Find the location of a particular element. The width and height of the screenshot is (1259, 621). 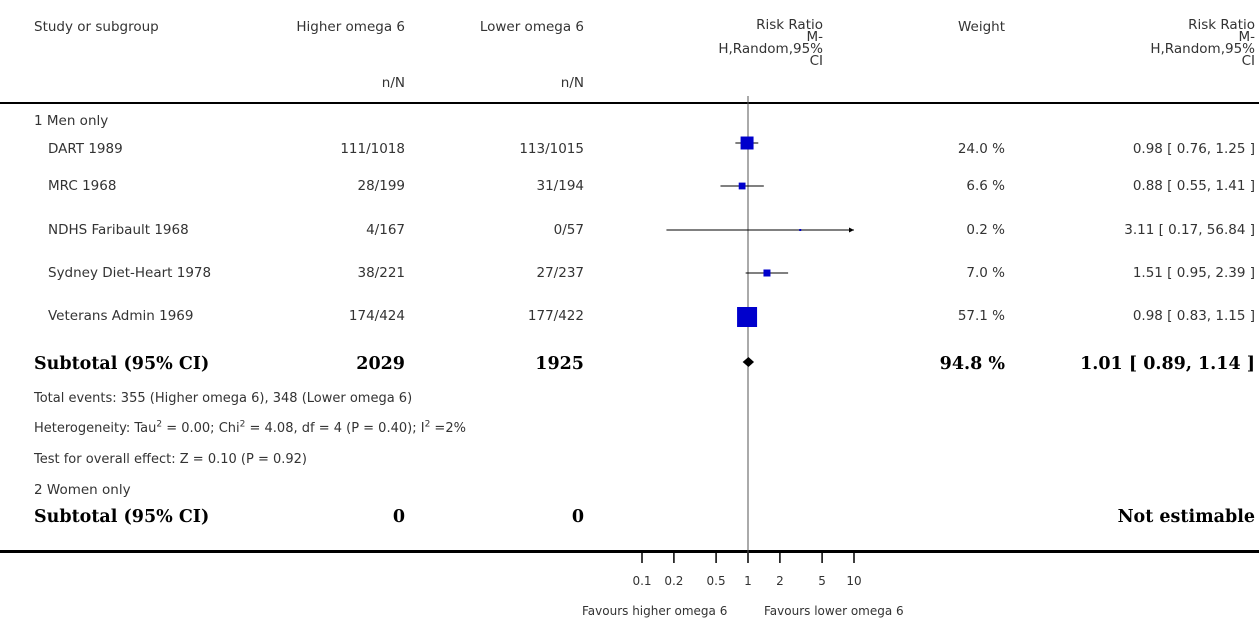

heterogeneity-part2: = 0.00; Chi is located at coordinates (201, 428).